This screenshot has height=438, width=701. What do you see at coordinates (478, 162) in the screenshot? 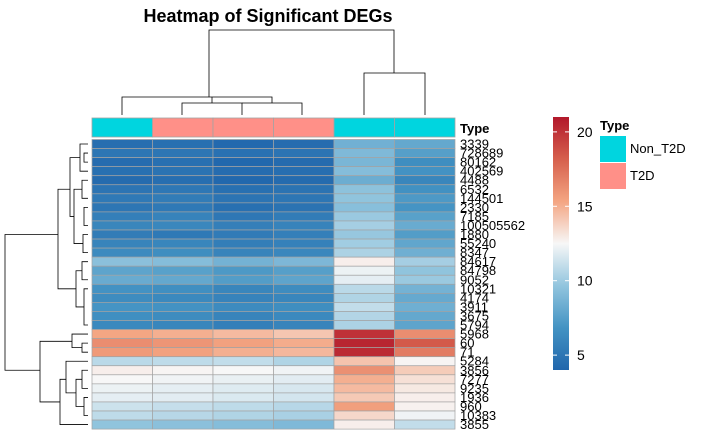
I see `row-label: 80162` at bounding box center [478, 162].